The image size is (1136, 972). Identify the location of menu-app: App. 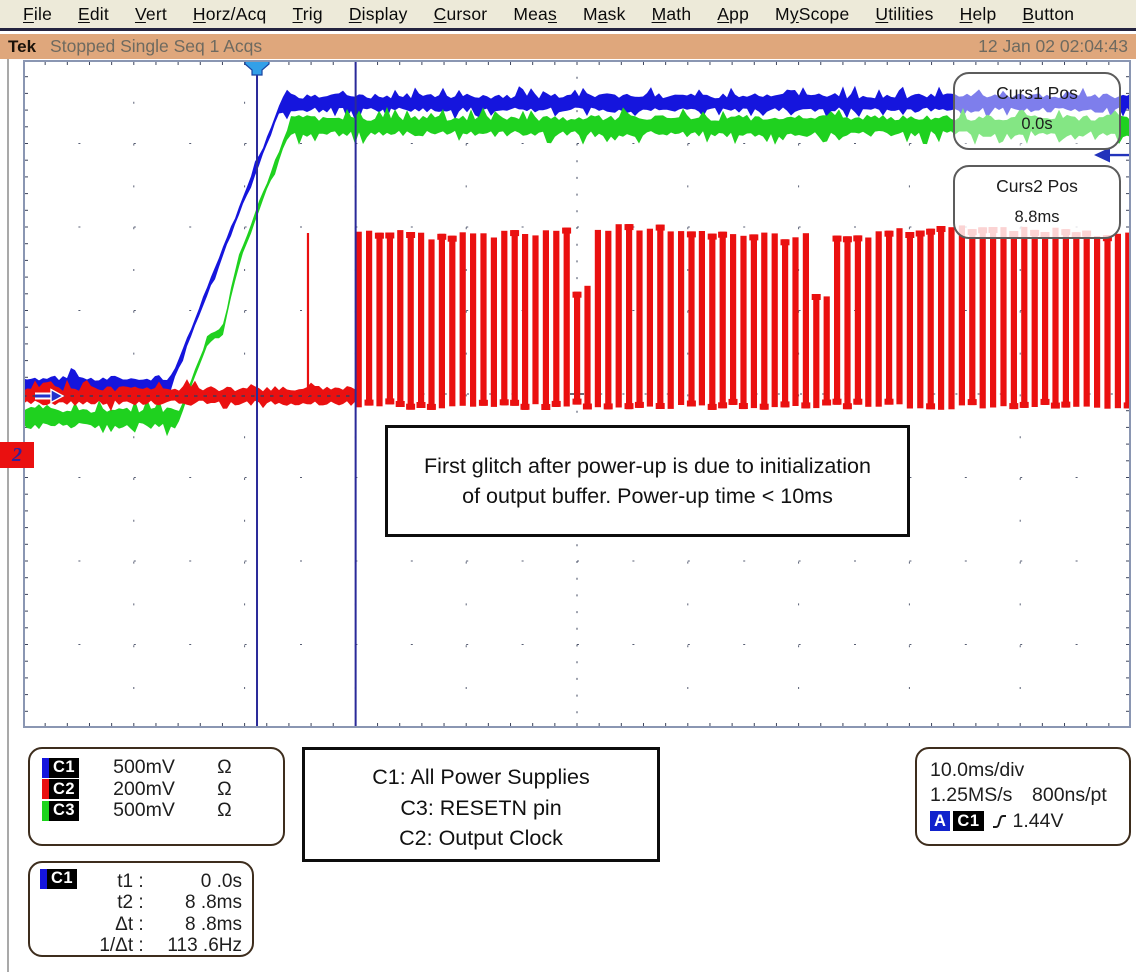
(733, 13).